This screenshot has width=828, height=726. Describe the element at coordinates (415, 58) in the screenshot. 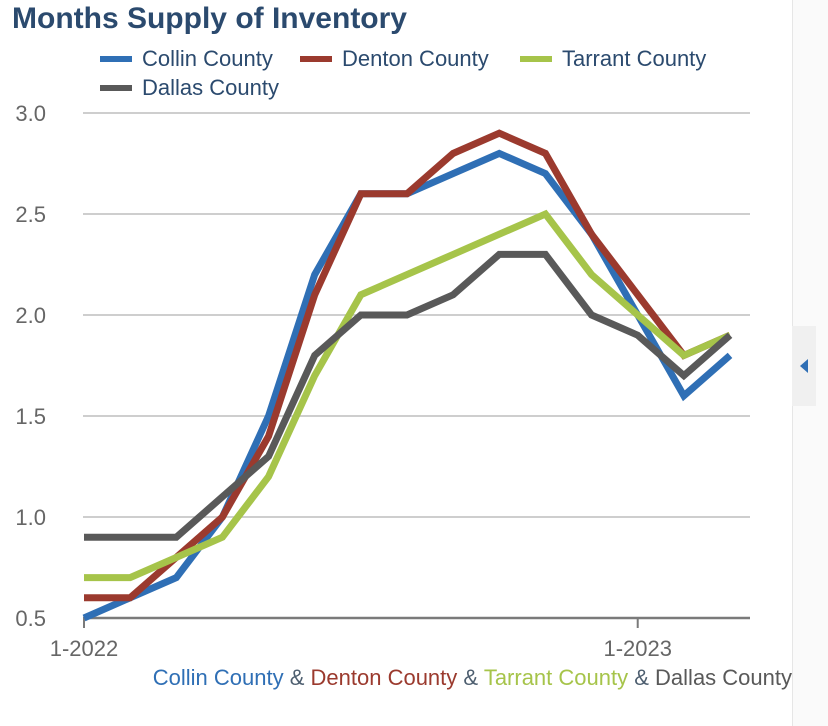

I see `legend-label-denton: Denton County` at that location.